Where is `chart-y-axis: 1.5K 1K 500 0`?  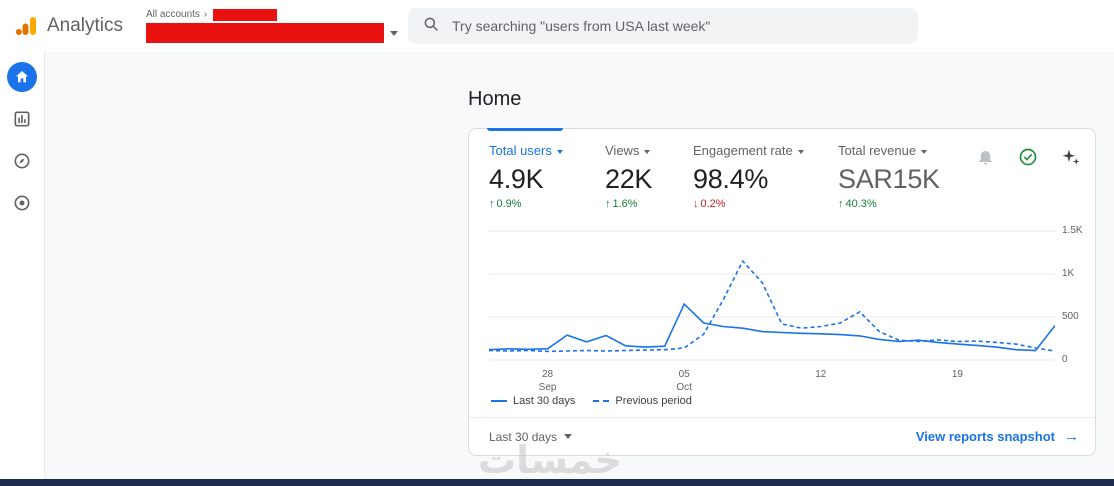 chart-y-axis: 1.5K 1K 500 0 is located at coordinates (1072, 295).